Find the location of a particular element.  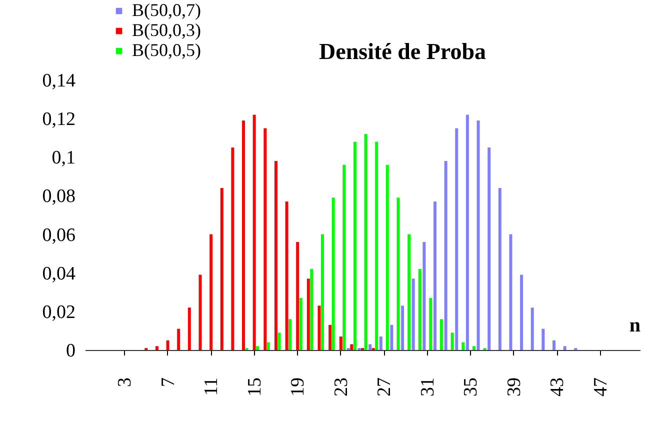

y-tick-label: 0,12 is located at coordinates (59, 119).